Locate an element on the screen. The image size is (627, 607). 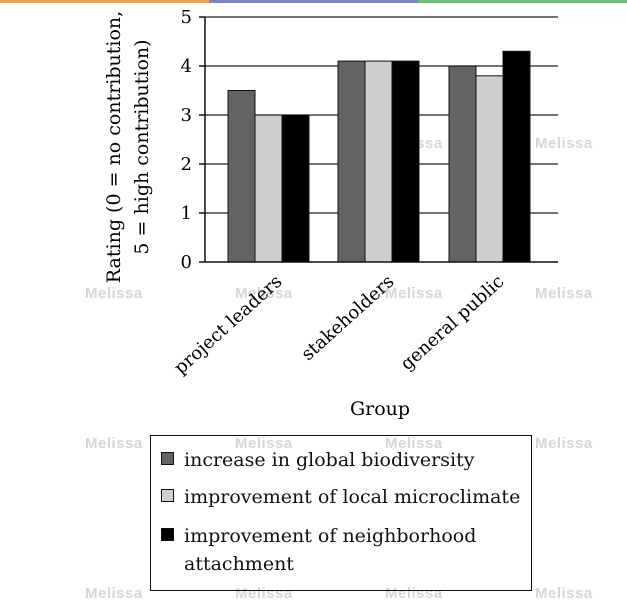
legend-swatch-black is located at coordinates (167, 534).